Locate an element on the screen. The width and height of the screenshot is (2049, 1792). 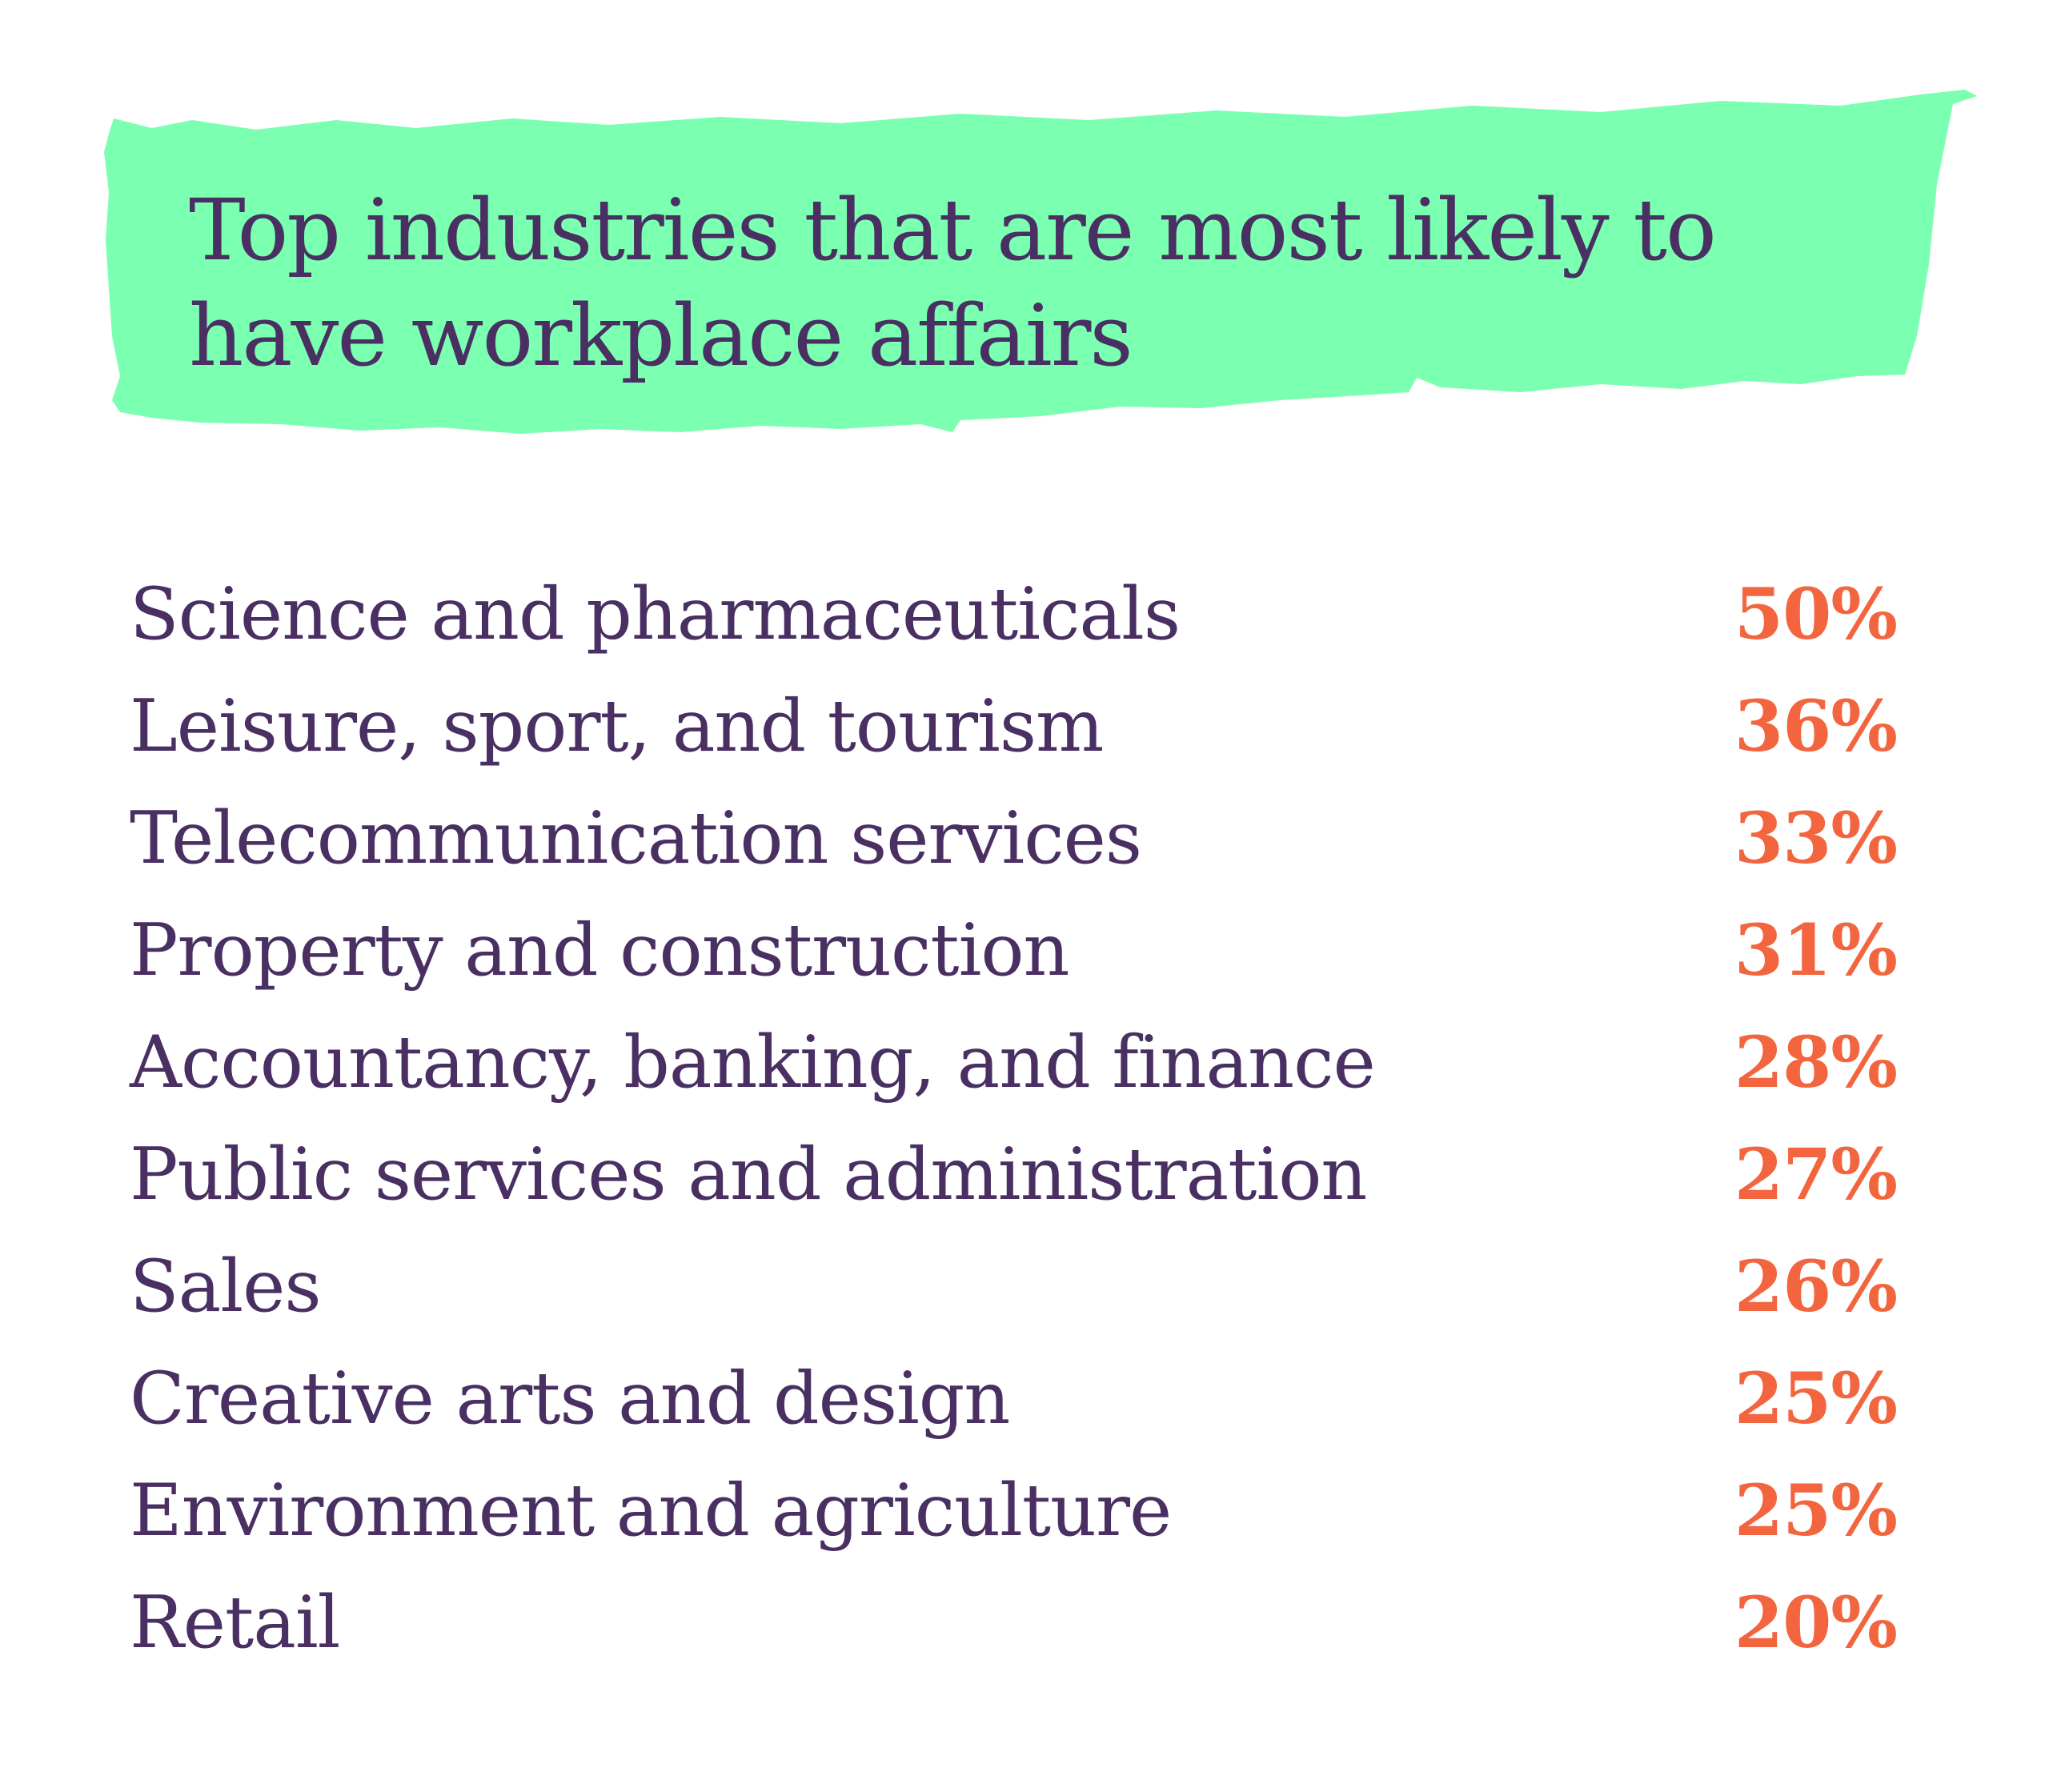
industry-percentage: 36% is located at coordinates (1816, 726).